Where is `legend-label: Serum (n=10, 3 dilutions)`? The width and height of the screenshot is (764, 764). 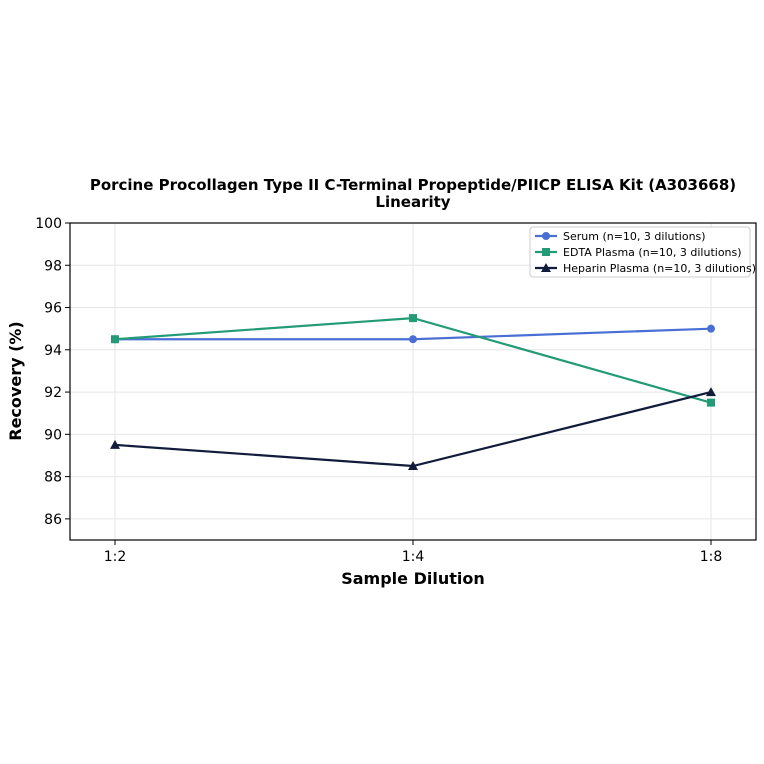
legend-label: Serum (n=10, 3 dilutions) is located at coordinates (634, 236).